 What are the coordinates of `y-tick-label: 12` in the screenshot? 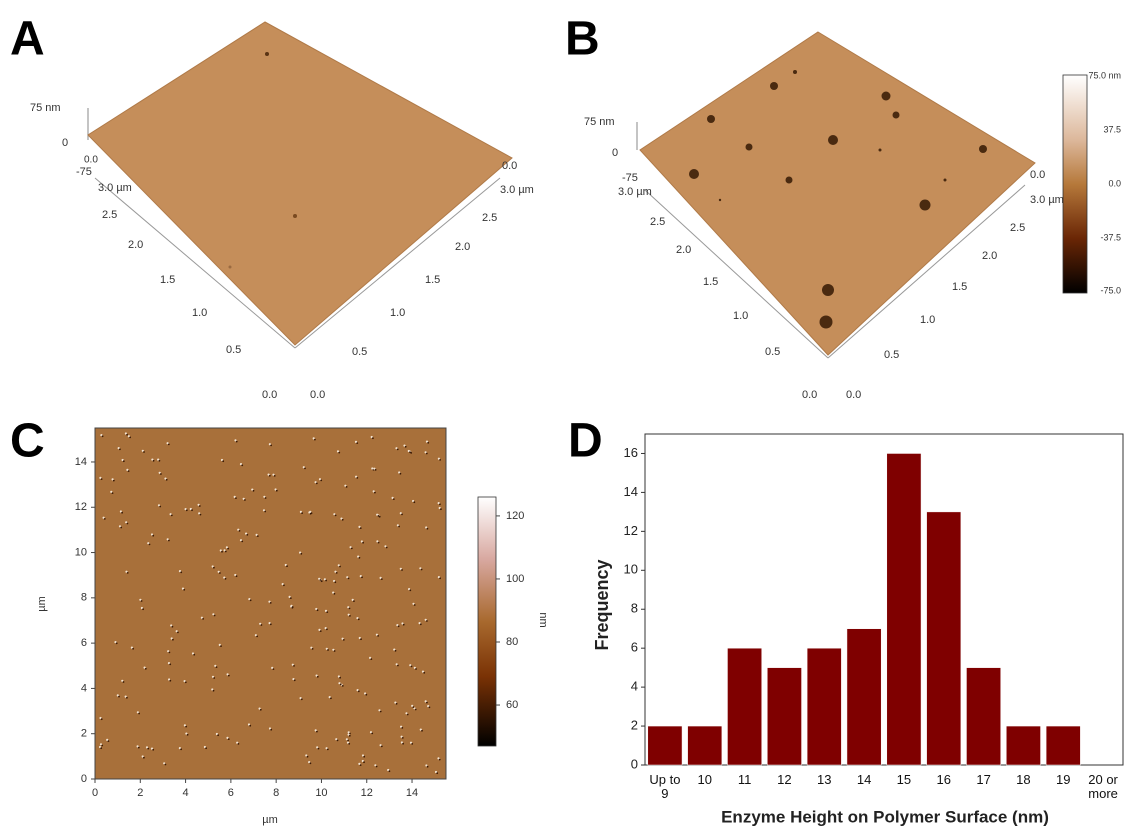 It's located at (81, 507).